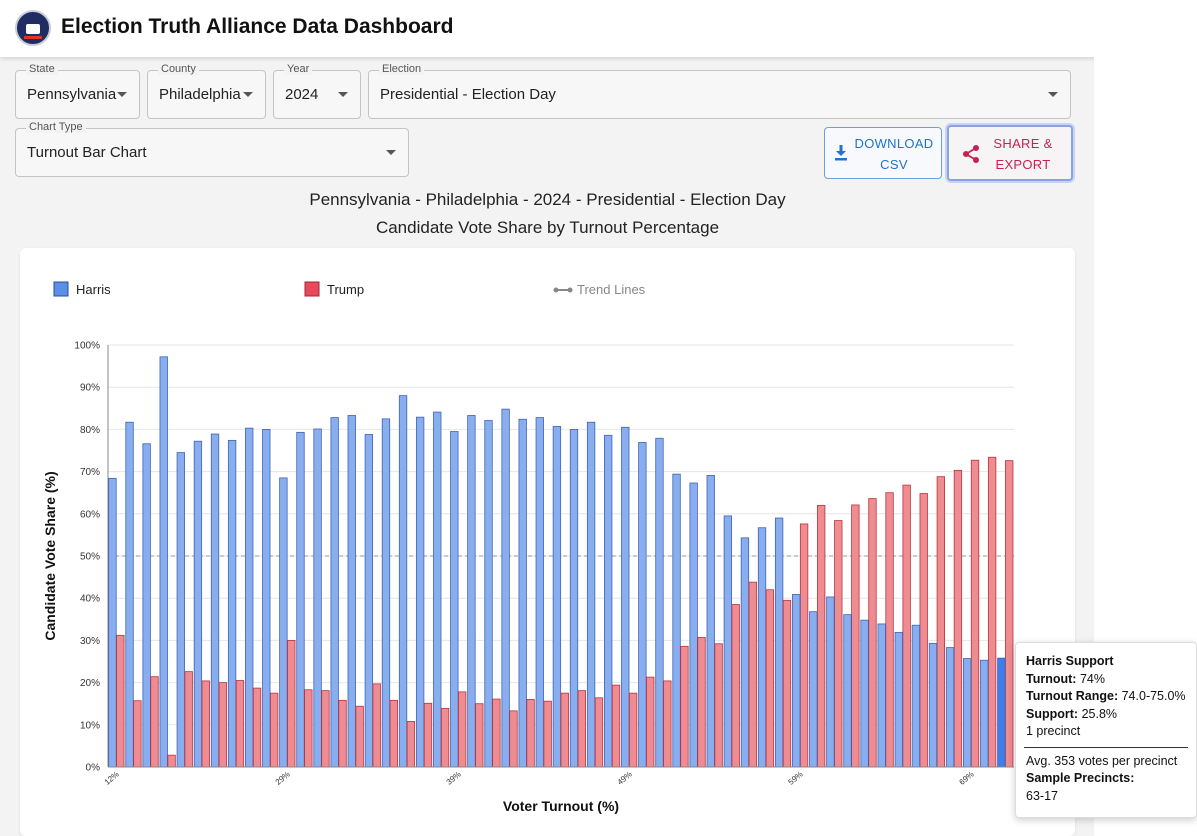  Describe the element at coordinates (93, 289) in the screenshot. I see `legend-label-harris: Harris` at that location.